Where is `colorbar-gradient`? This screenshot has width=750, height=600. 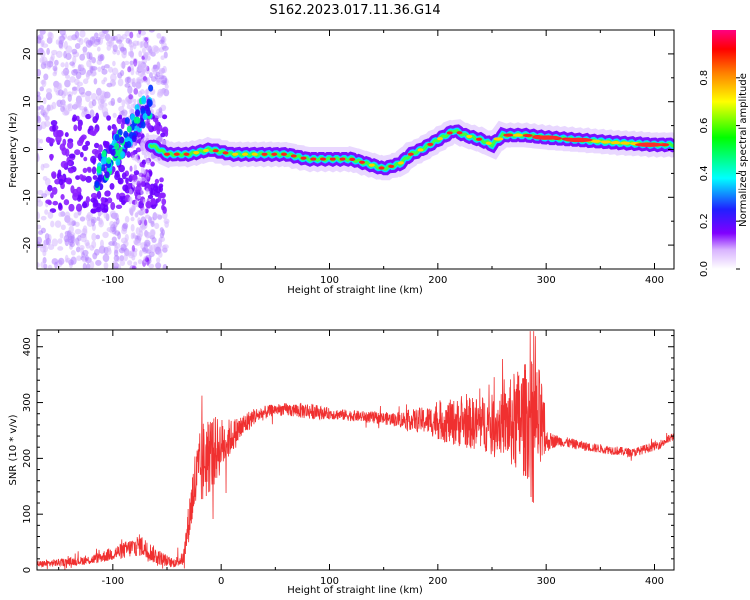
colorbar-gradient is located at coordinates (724, 149).